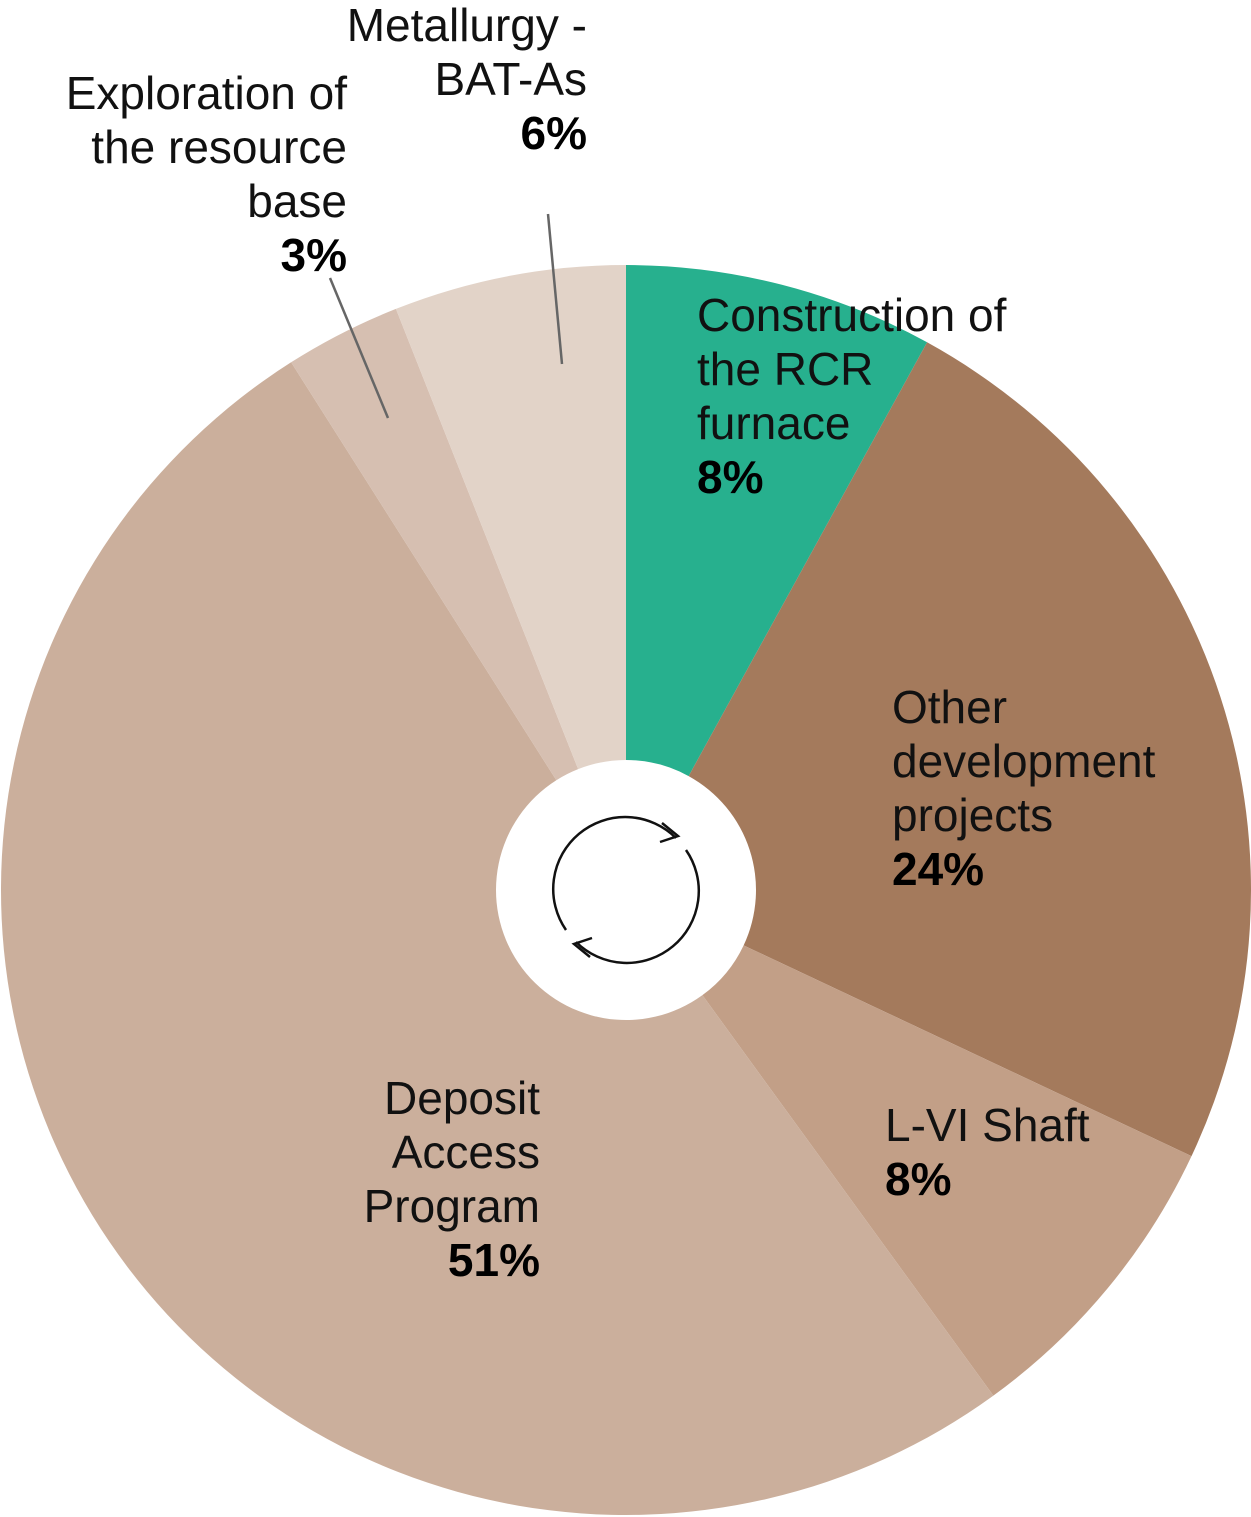  I want to click on value-label: 24%, so click(938, 869).